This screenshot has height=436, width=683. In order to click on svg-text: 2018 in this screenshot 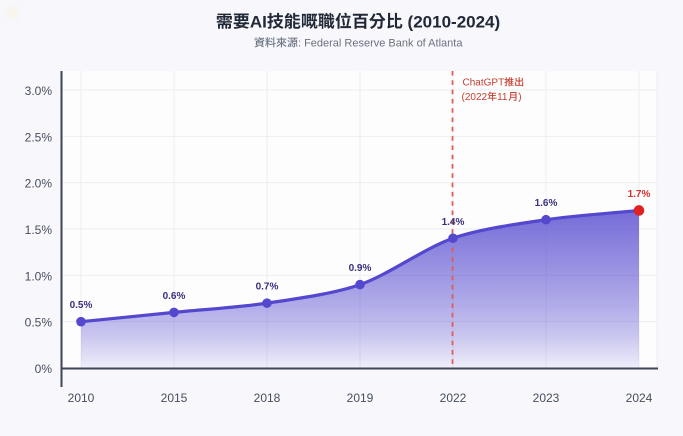, I will do `click(267, 398)`.